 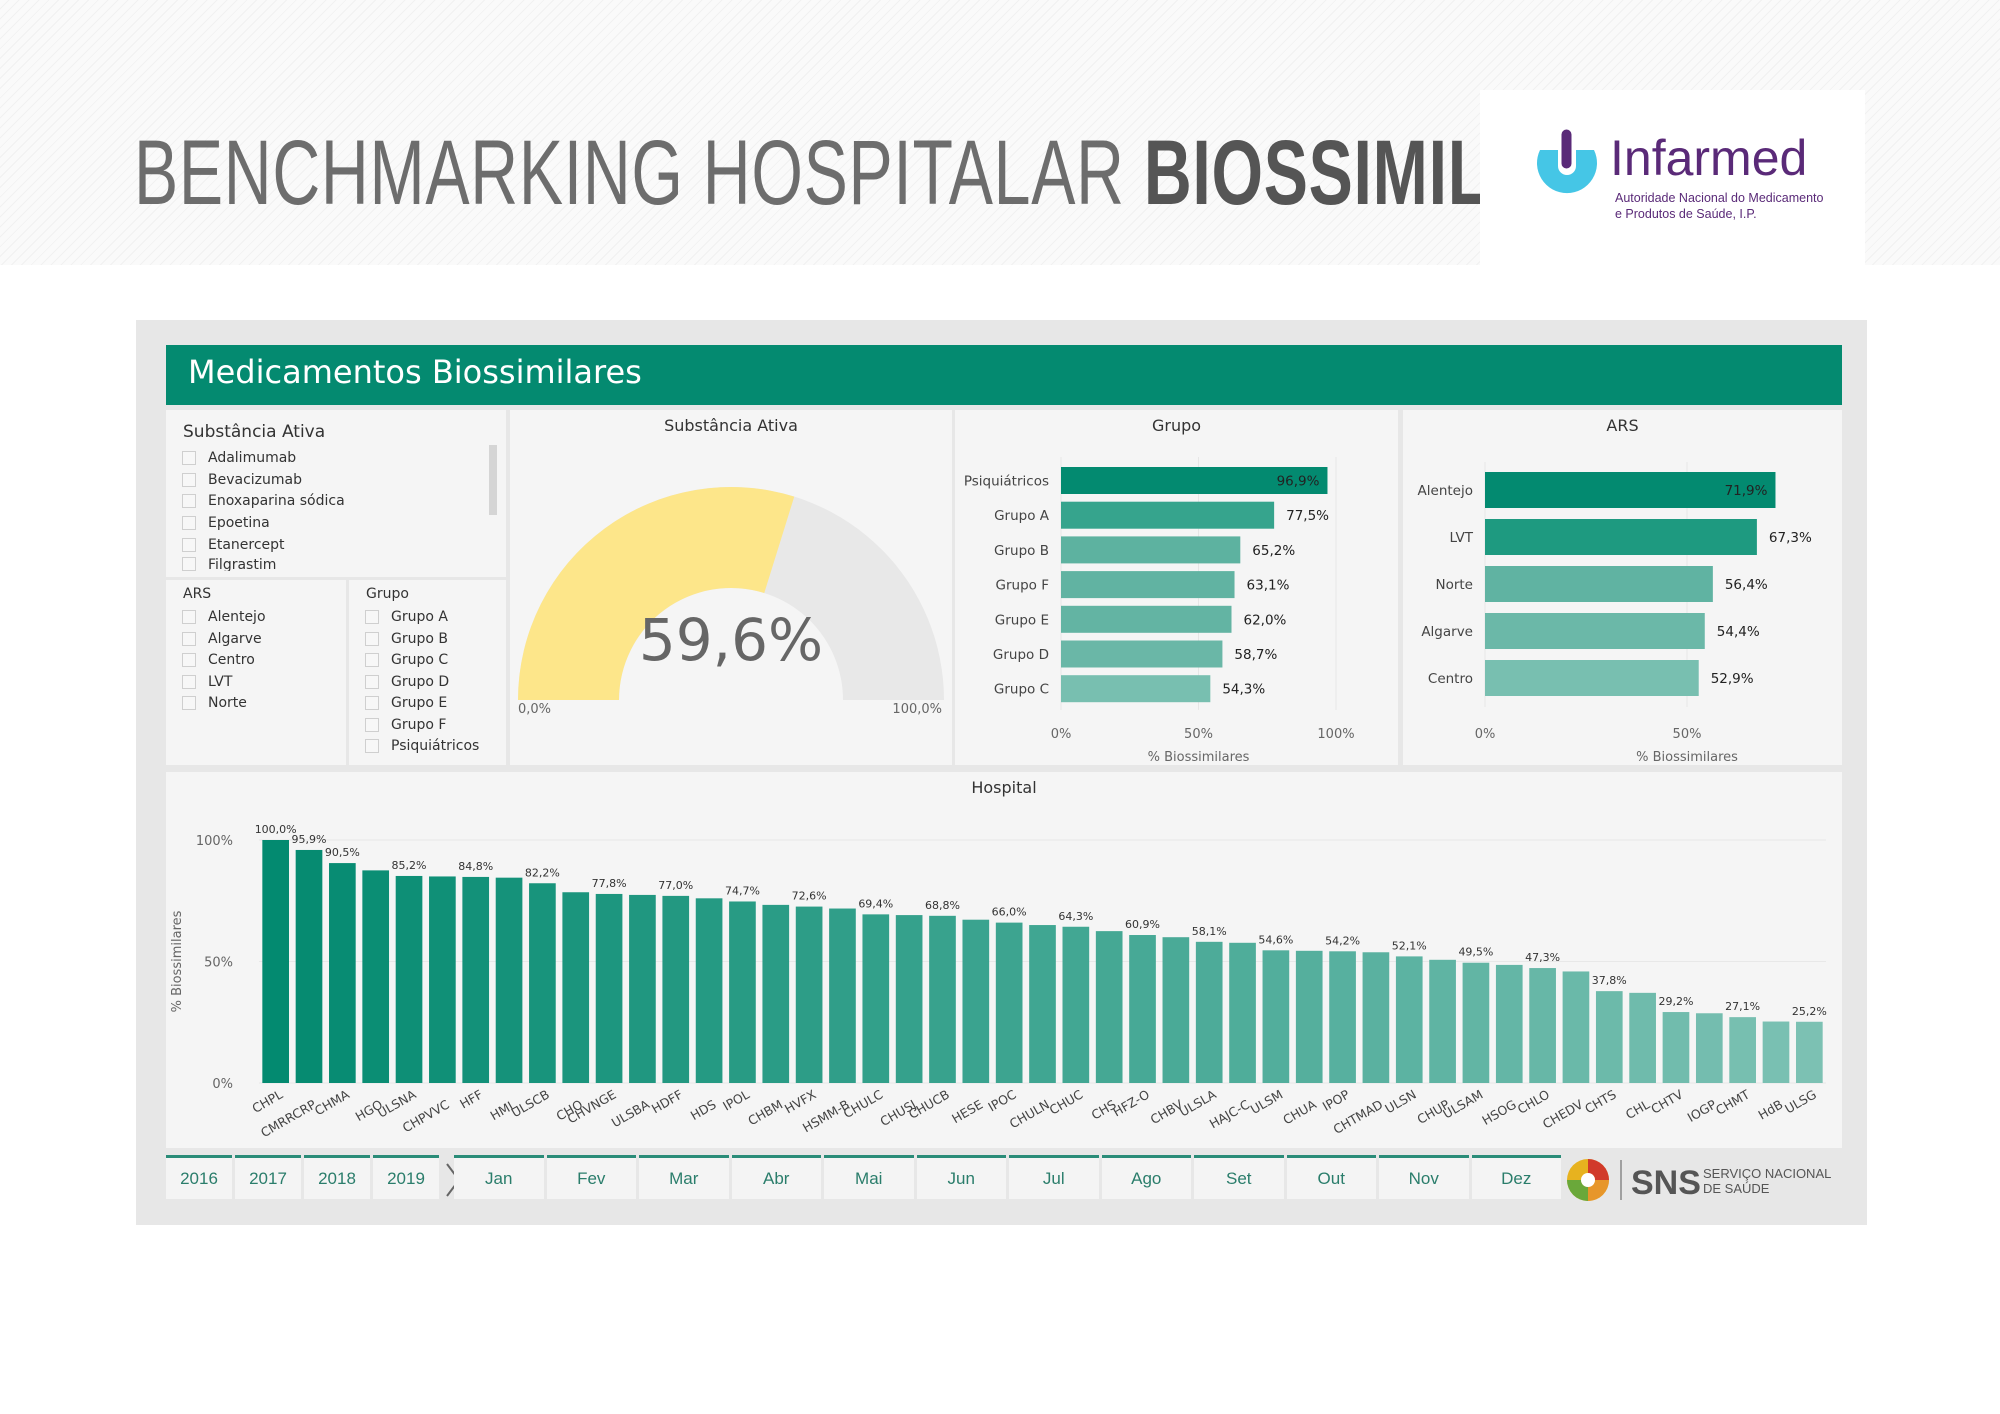 What do you see at coordinates (218, 660) in the screenshot?
I see `slicer-option: Centro` at bounding box center [218, 660].